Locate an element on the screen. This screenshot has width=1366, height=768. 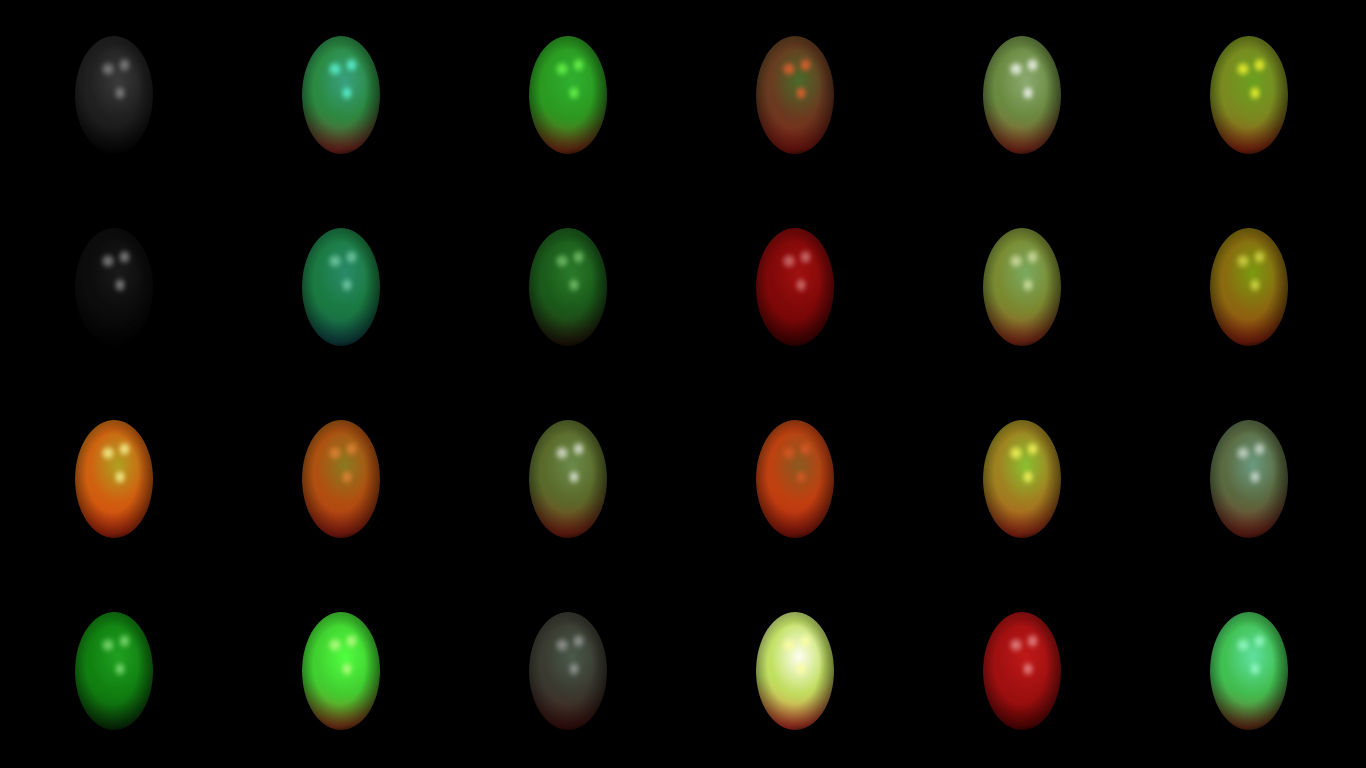
sphere-r1-c6 is located at coordinates (1249, 95).